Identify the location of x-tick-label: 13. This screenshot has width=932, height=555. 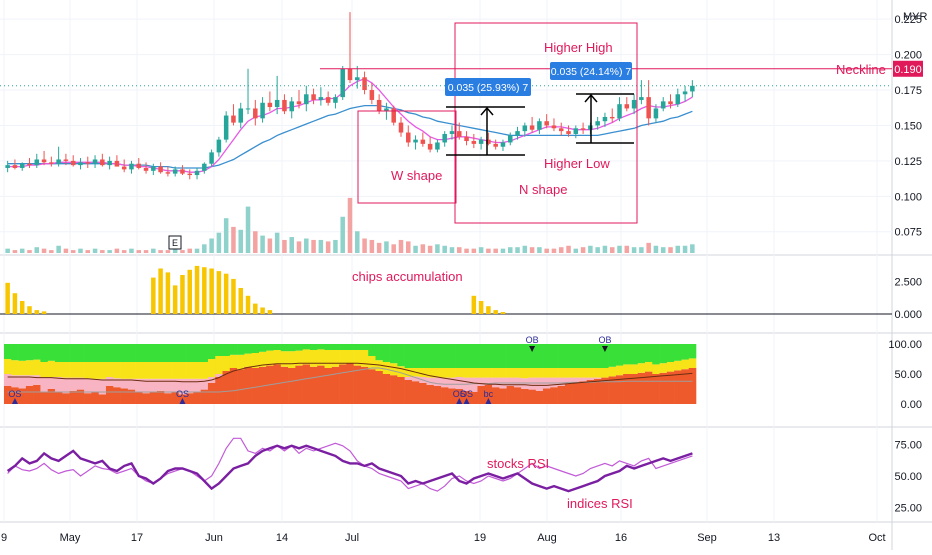
(774, 538).